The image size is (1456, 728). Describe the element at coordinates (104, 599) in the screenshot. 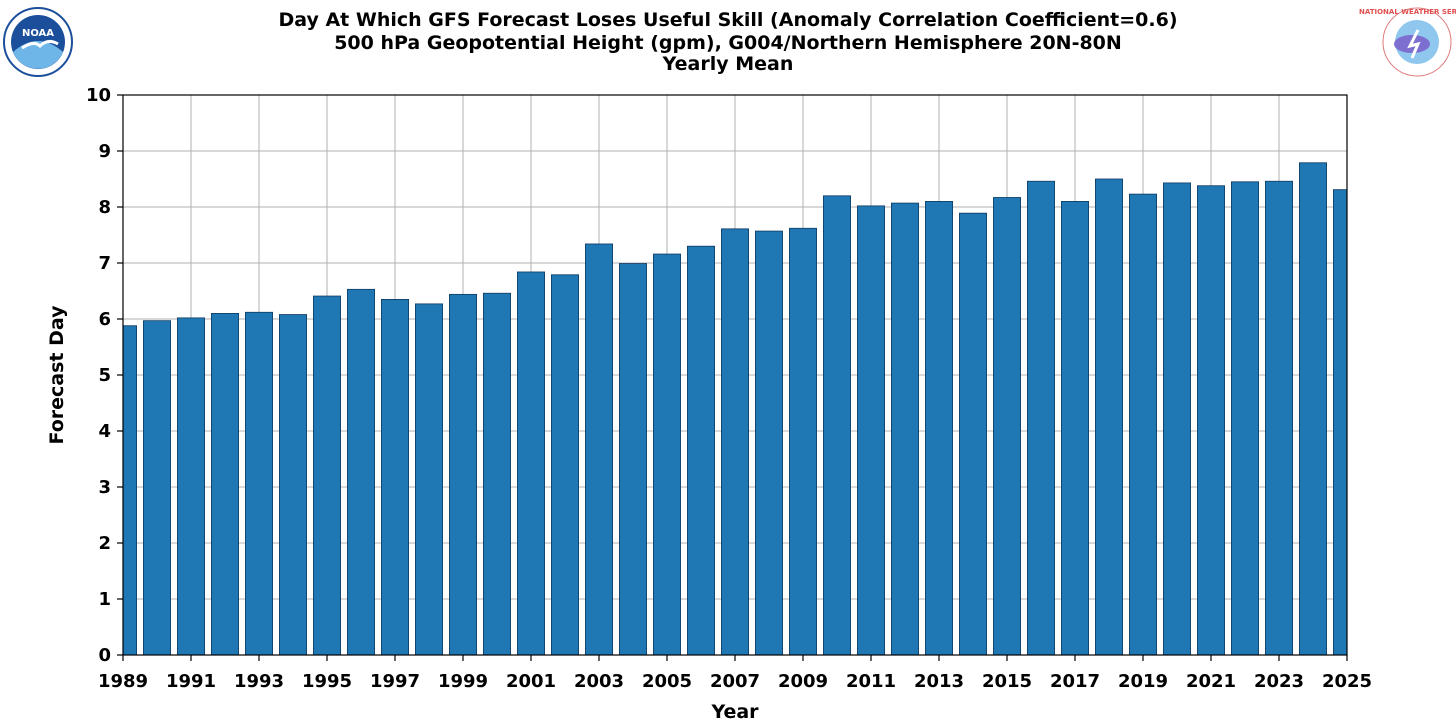

I see `y-tick-label: 1` at that location.